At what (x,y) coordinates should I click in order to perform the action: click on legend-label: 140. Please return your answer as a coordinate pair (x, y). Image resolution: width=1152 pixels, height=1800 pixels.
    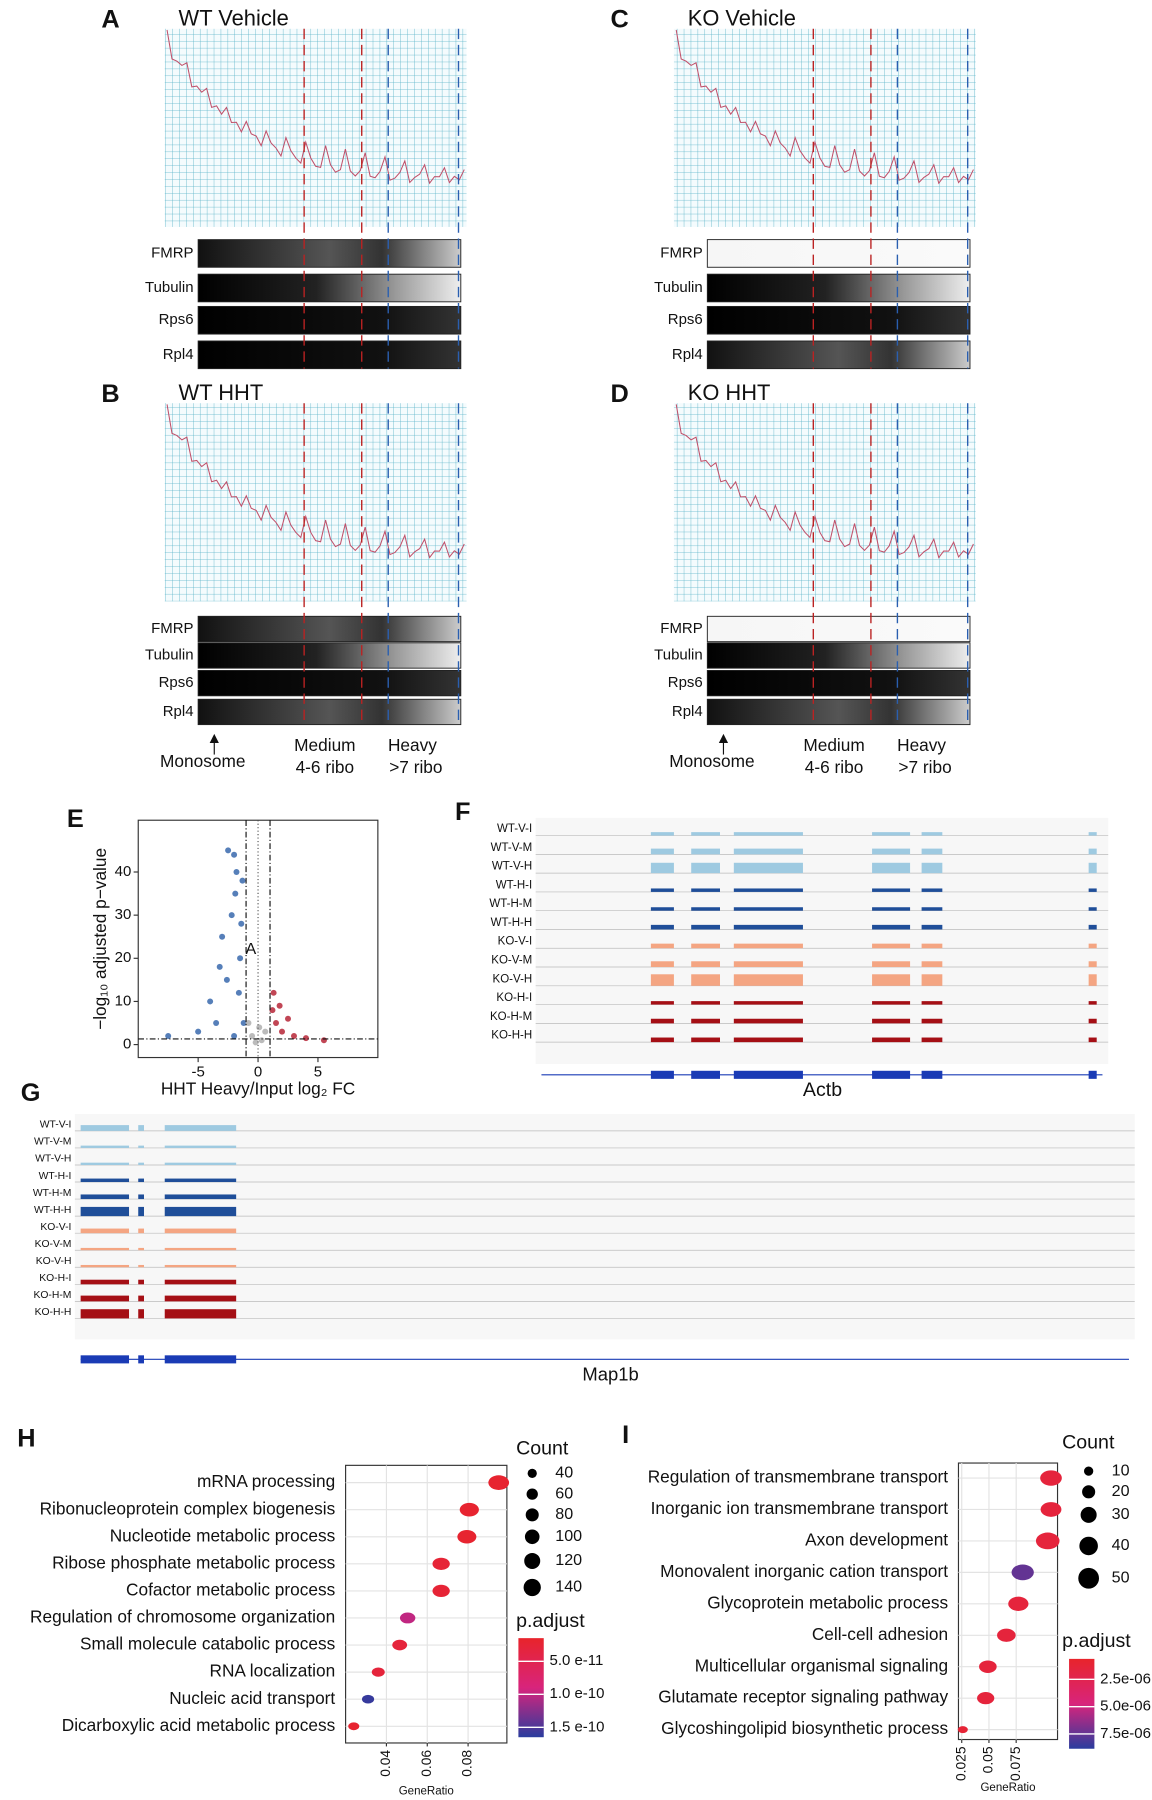
    Looking at the image, I should click on (568, 1587).